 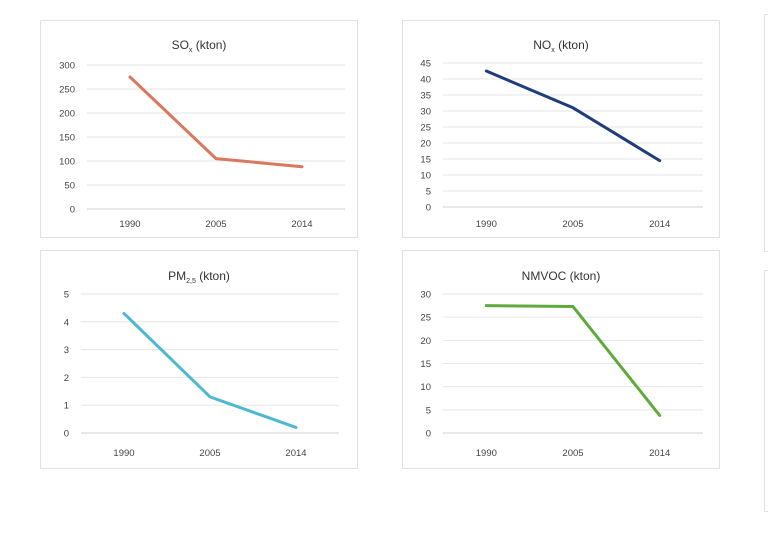 I want to click on y-tick-label: 200, so click(x=67, y=114).